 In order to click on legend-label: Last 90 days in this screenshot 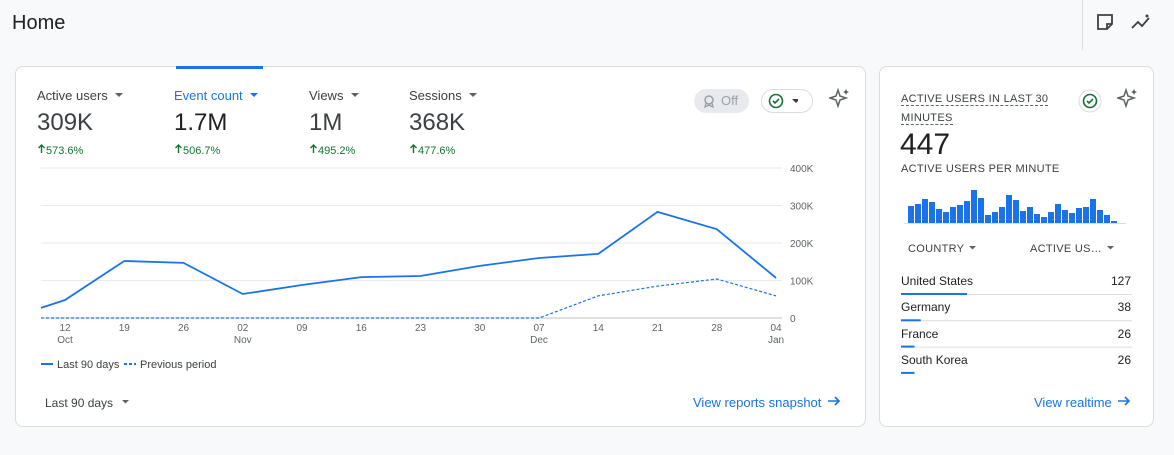, I will do `click(88, 365)`.